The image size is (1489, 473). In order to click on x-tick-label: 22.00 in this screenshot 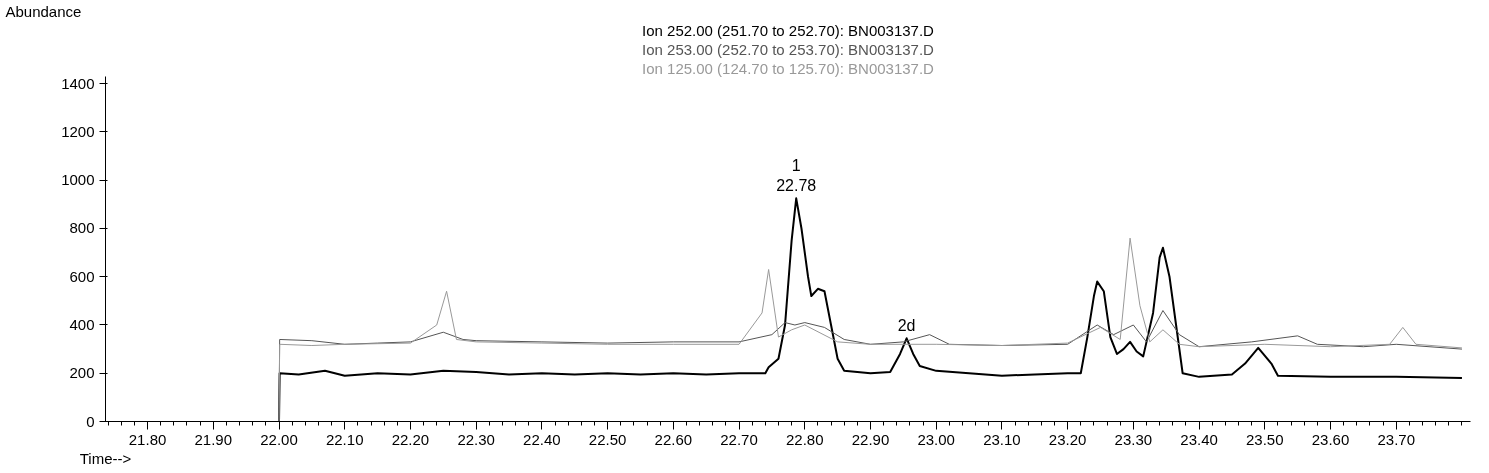, I will do `click(279, 439)`.